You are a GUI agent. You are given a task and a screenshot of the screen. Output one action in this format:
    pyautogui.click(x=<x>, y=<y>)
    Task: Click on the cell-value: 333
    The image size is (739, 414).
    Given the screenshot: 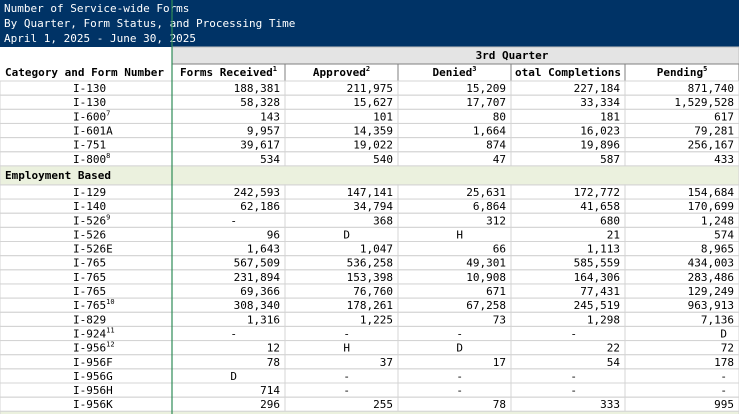 What is the action you would take?
    pyautogui.click(x=610, y=404)
    